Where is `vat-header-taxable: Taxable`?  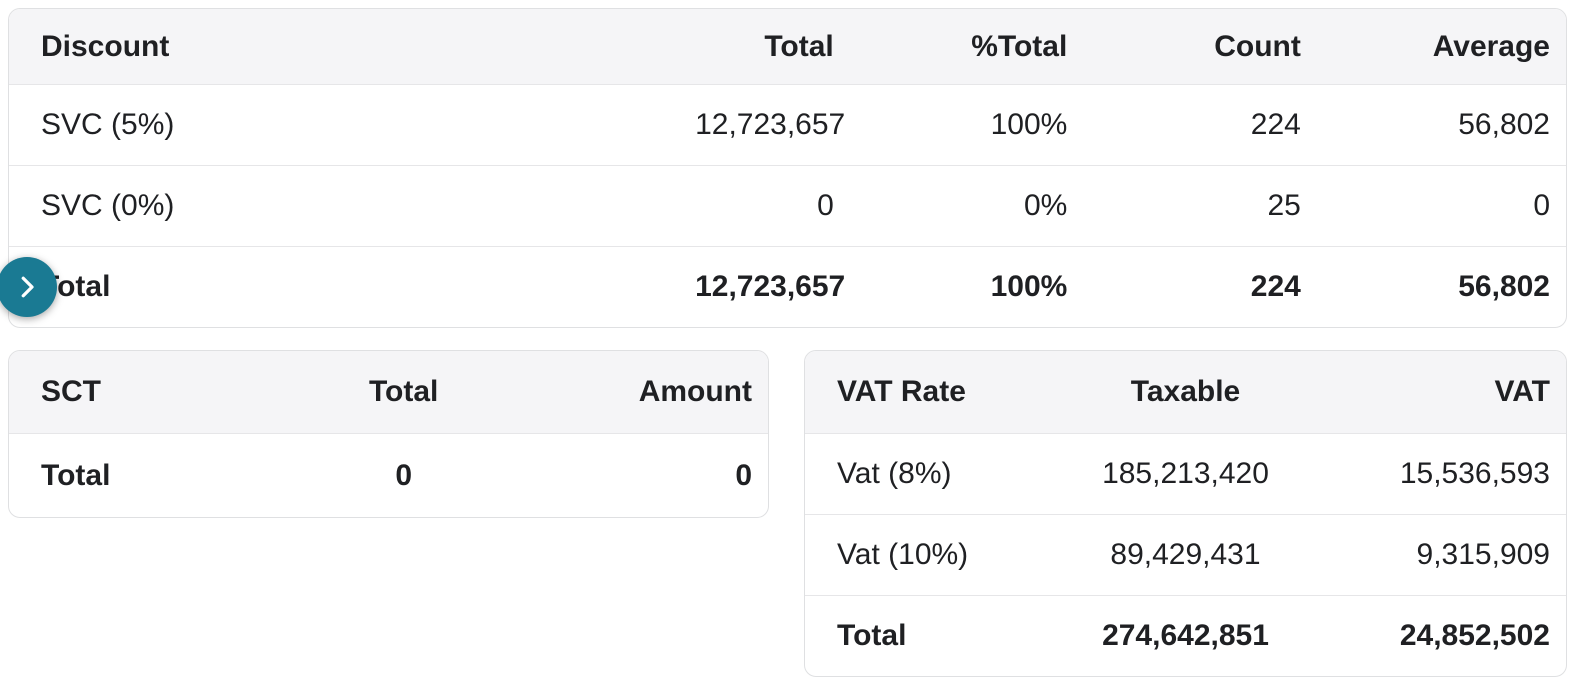 vat-header-taxable: Taxable is located at coordinates (1185, 392).